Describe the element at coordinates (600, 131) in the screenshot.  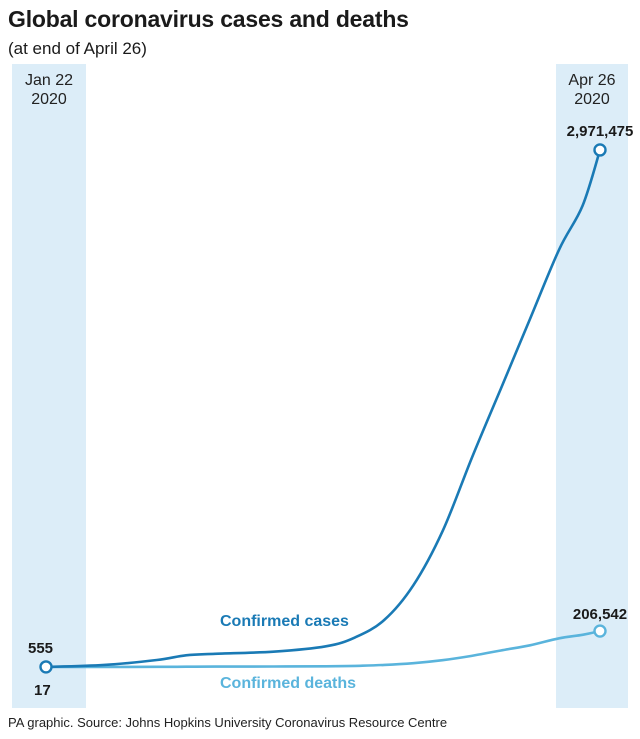
I see `end-label-cases: 2,971,475` at that location.